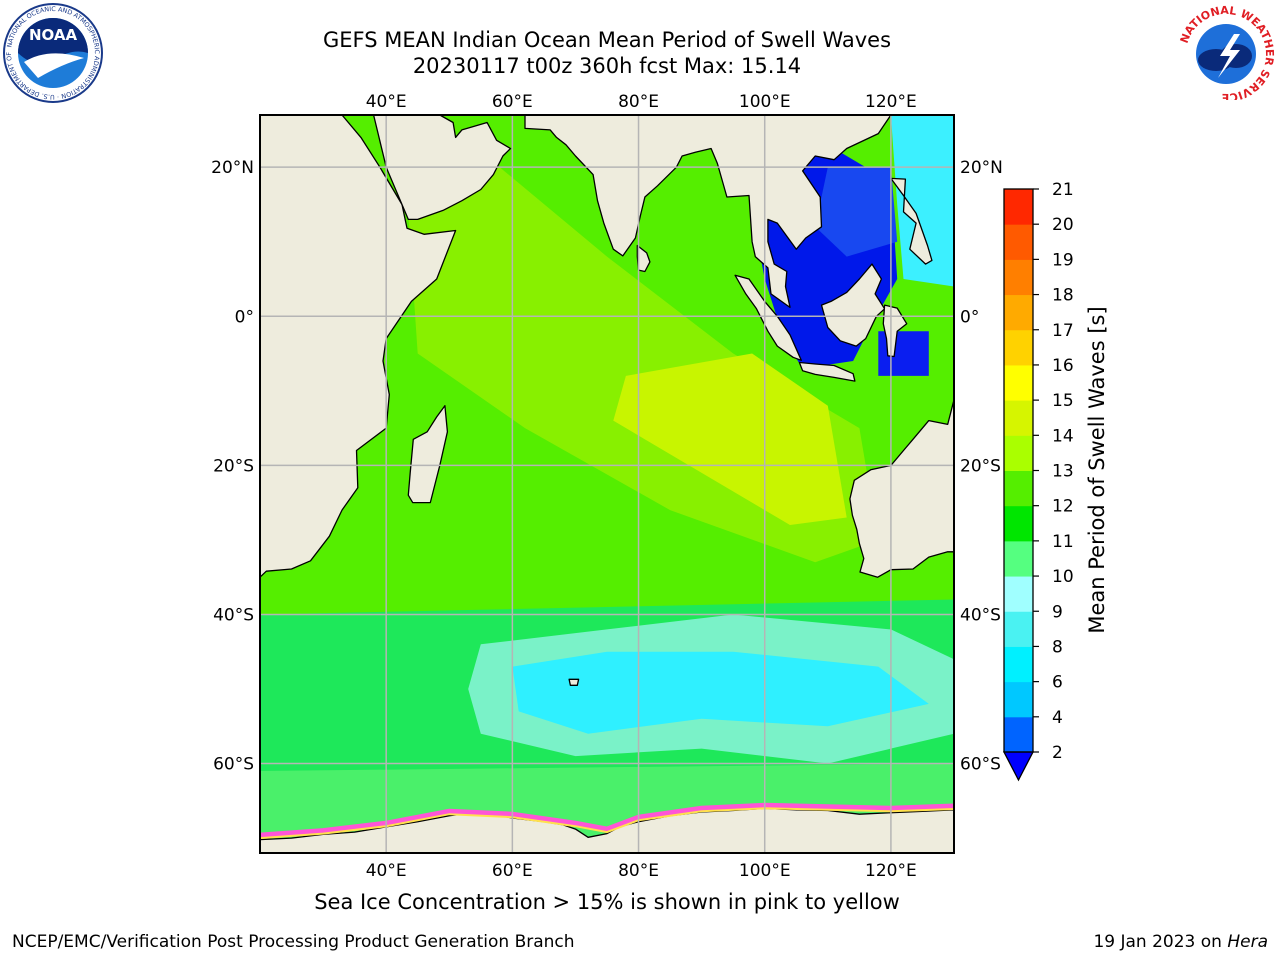 Image resolution: width=1280 pixels, height=960 pixels. What do you see at coordinates (1057, 647) in the screenshot?
I see `colorbar-tick-label: 8` at bounding box center [1057, 647].